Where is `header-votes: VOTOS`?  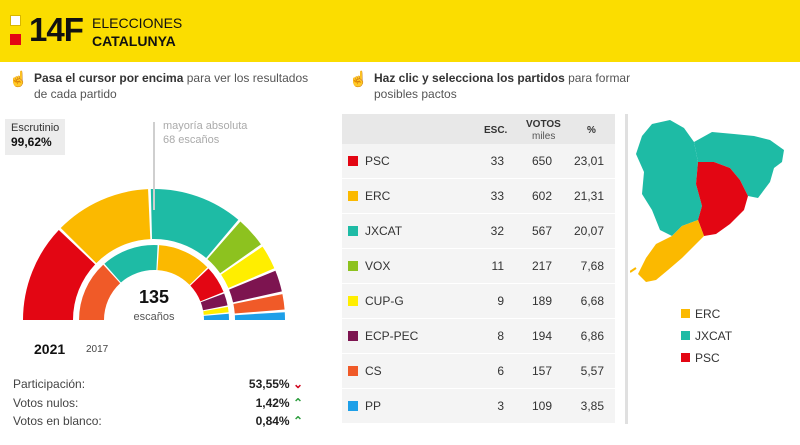
header-votes: VOTOS is located at coordinates (543, 124).